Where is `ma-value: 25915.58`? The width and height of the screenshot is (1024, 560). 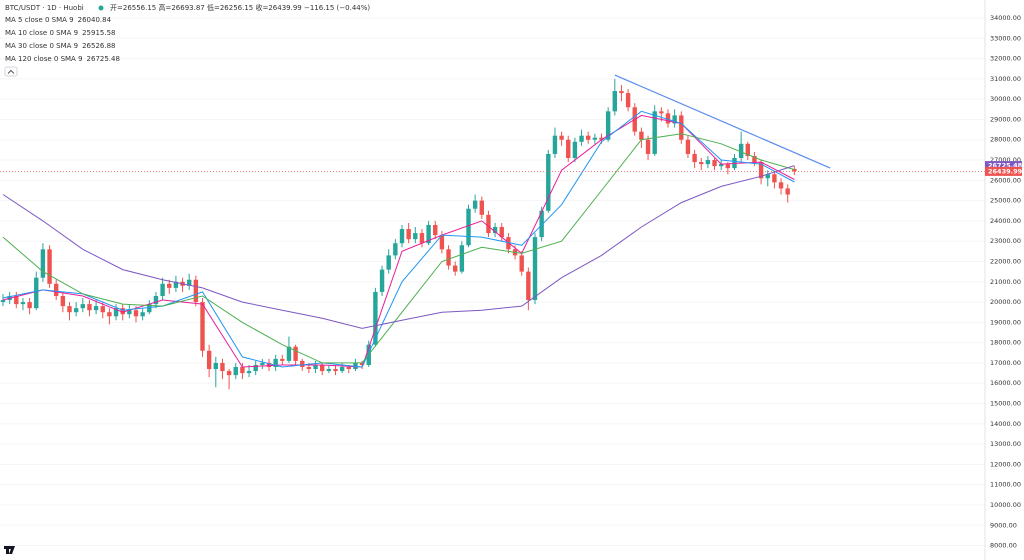
ma-value: 25915.58 is located at coordinates (98, 33).